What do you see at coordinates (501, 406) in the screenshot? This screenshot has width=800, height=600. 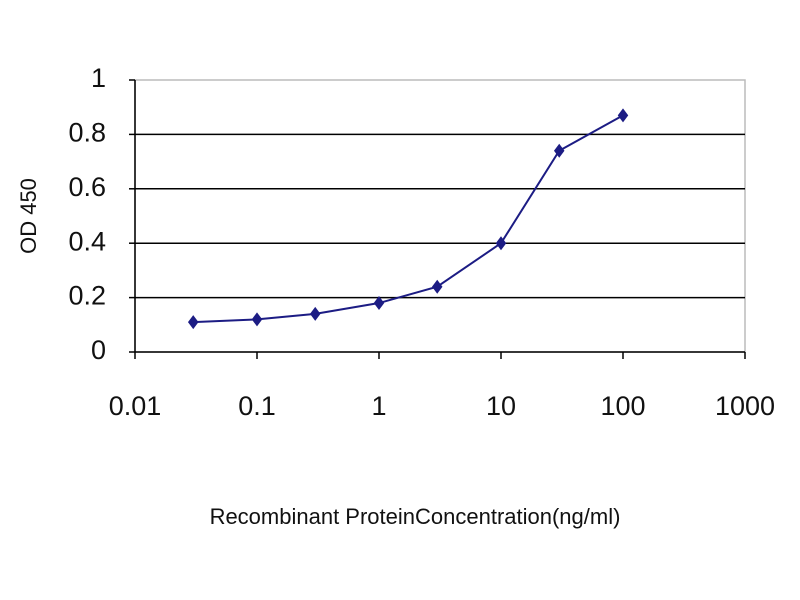 I see `x-tick-label: 10` at bounding box center [501, 406].